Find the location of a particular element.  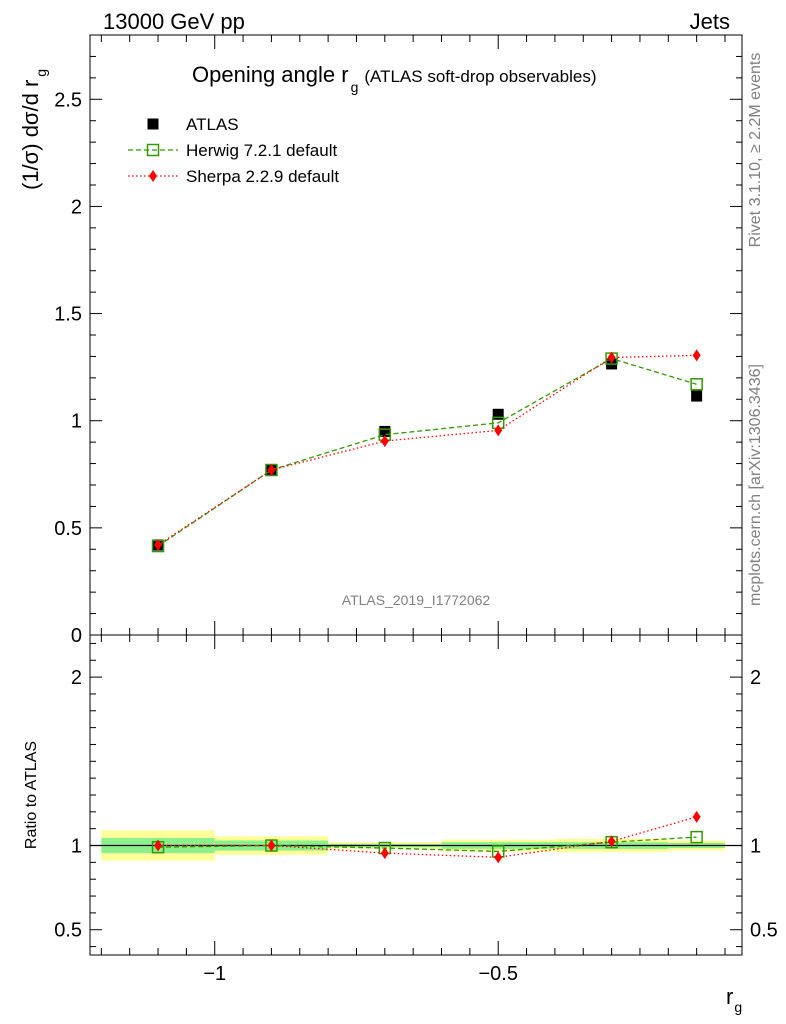

series-sherpa is located at coordinates (427, 450).